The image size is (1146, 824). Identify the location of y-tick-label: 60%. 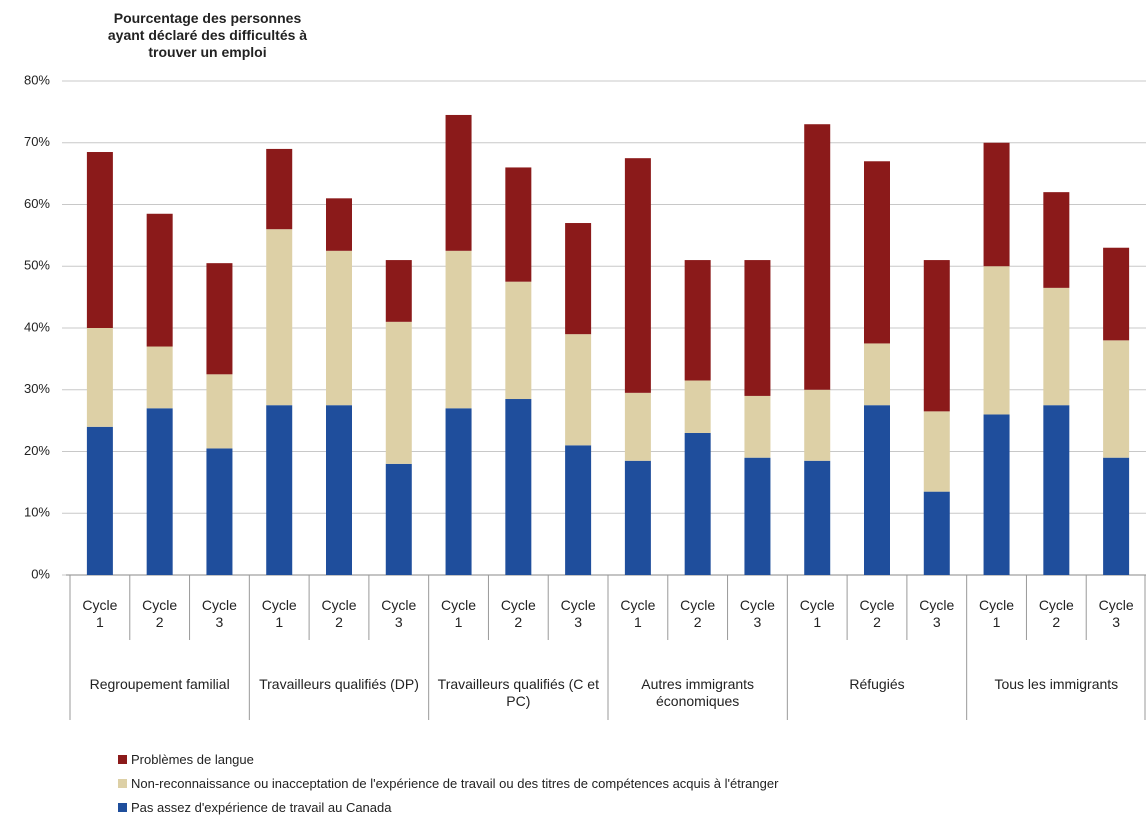
(37, 203).